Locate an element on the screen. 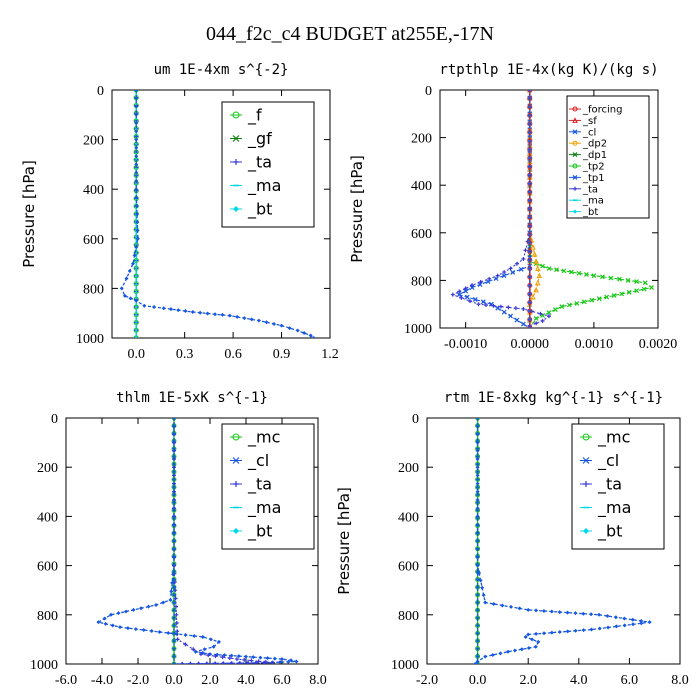  y-tick-label: 0 is located at coordinates (54, 419).